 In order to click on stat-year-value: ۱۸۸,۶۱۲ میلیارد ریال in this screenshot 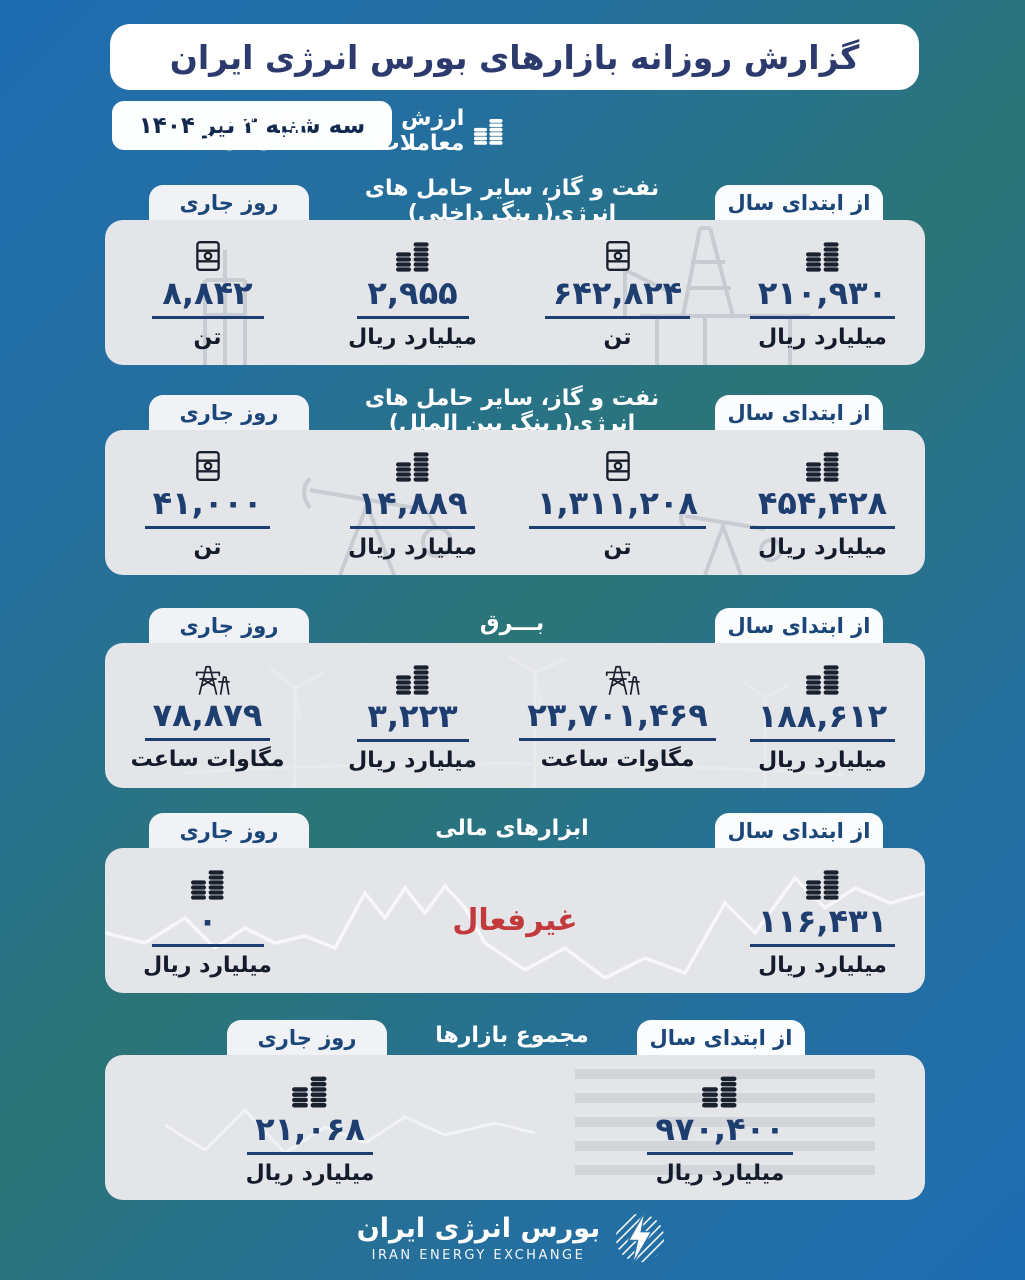, I will do `click(822, 715)`.